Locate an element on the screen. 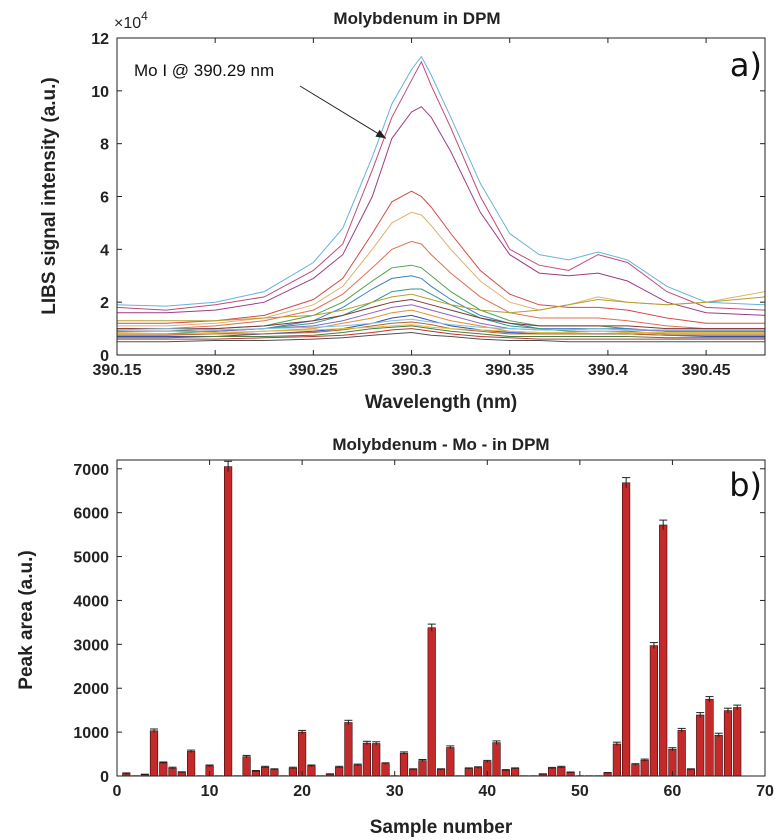 This screenshot has width=776, height=840. chart-b-x-tick-label: 70 is located at coordinates (765, 791).